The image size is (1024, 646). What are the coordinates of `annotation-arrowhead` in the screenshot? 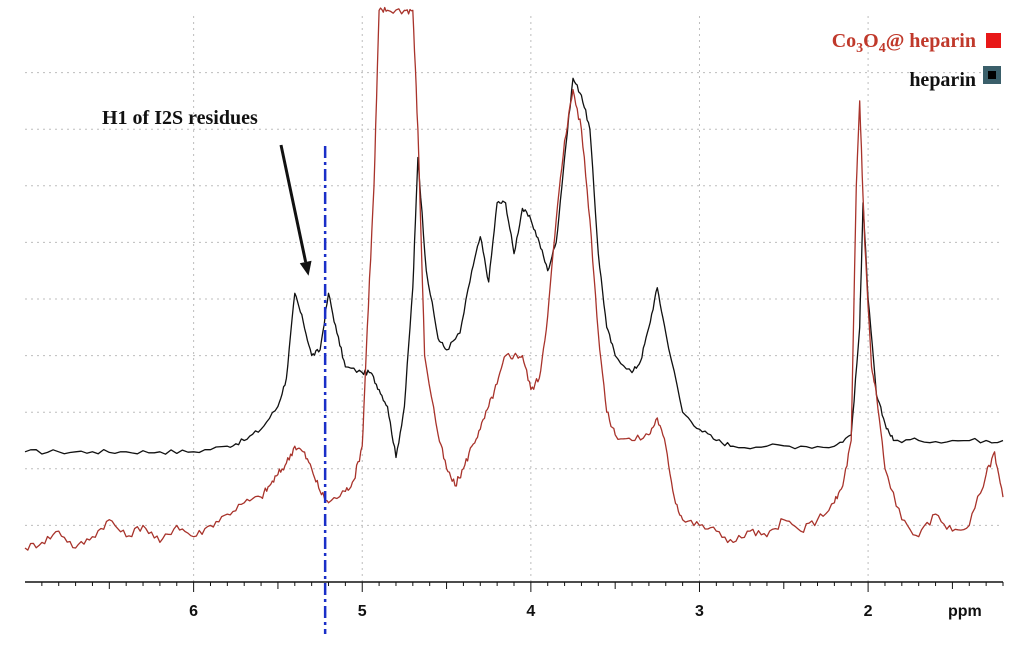 It's located at (305, 268).